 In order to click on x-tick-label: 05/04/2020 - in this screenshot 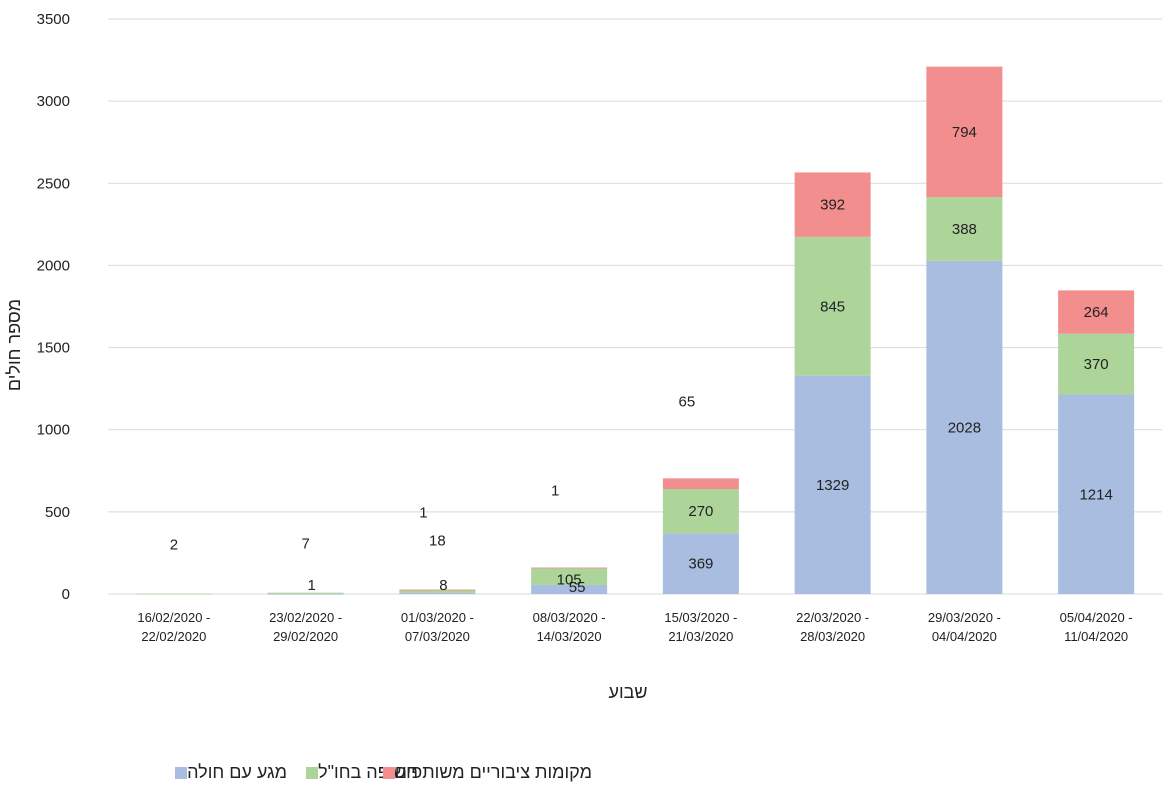, I will do `click(1096, 617)`.